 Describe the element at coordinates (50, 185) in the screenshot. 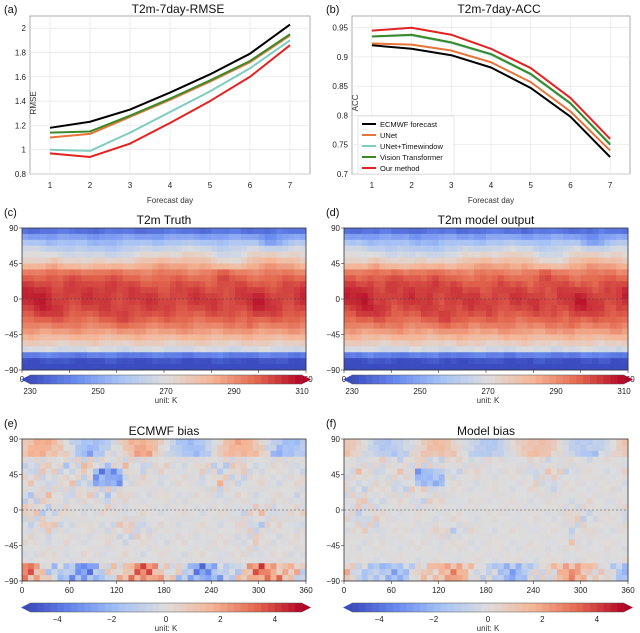

I see `x-tick-label: 1` at that location.